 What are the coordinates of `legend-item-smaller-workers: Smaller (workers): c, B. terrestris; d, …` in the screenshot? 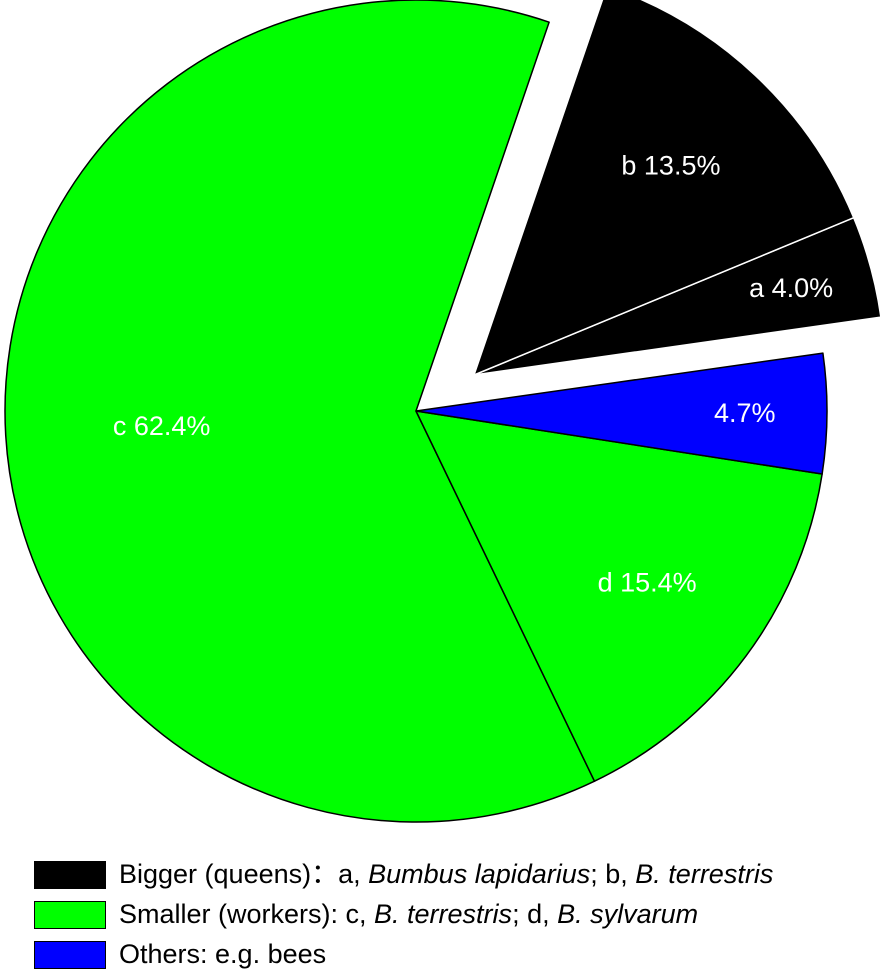 It's located at (464, 915).